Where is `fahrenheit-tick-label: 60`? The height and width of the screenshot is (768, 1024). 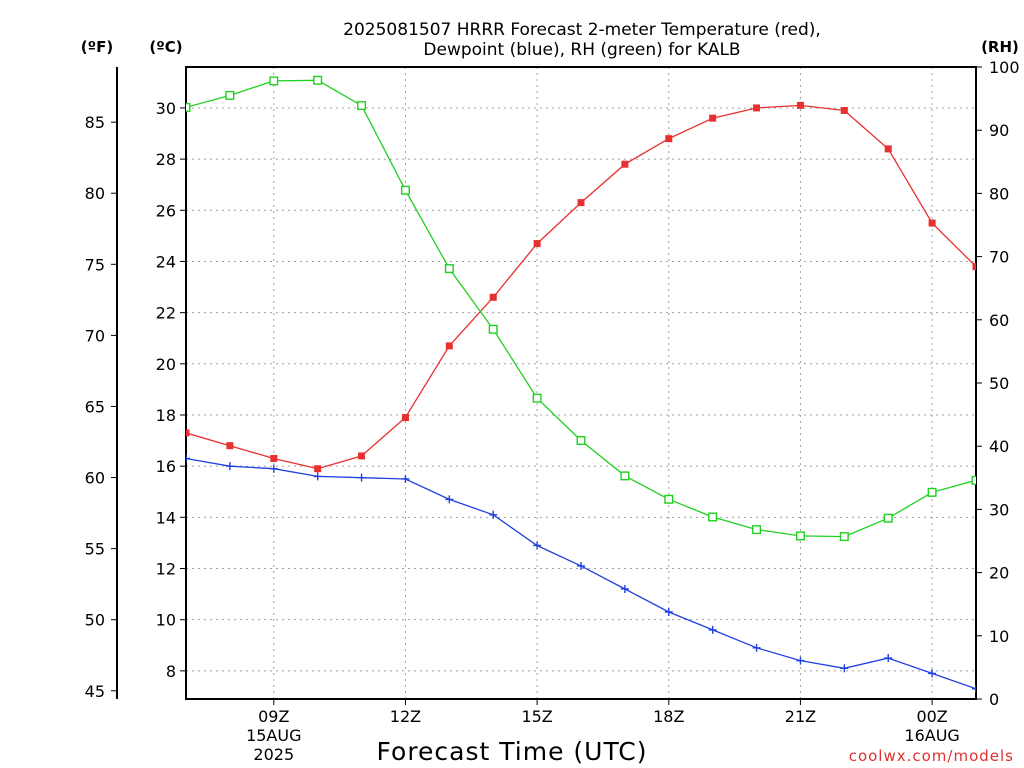
fahrenheit-tick-label: 60 is located at coordinates (95, 478).